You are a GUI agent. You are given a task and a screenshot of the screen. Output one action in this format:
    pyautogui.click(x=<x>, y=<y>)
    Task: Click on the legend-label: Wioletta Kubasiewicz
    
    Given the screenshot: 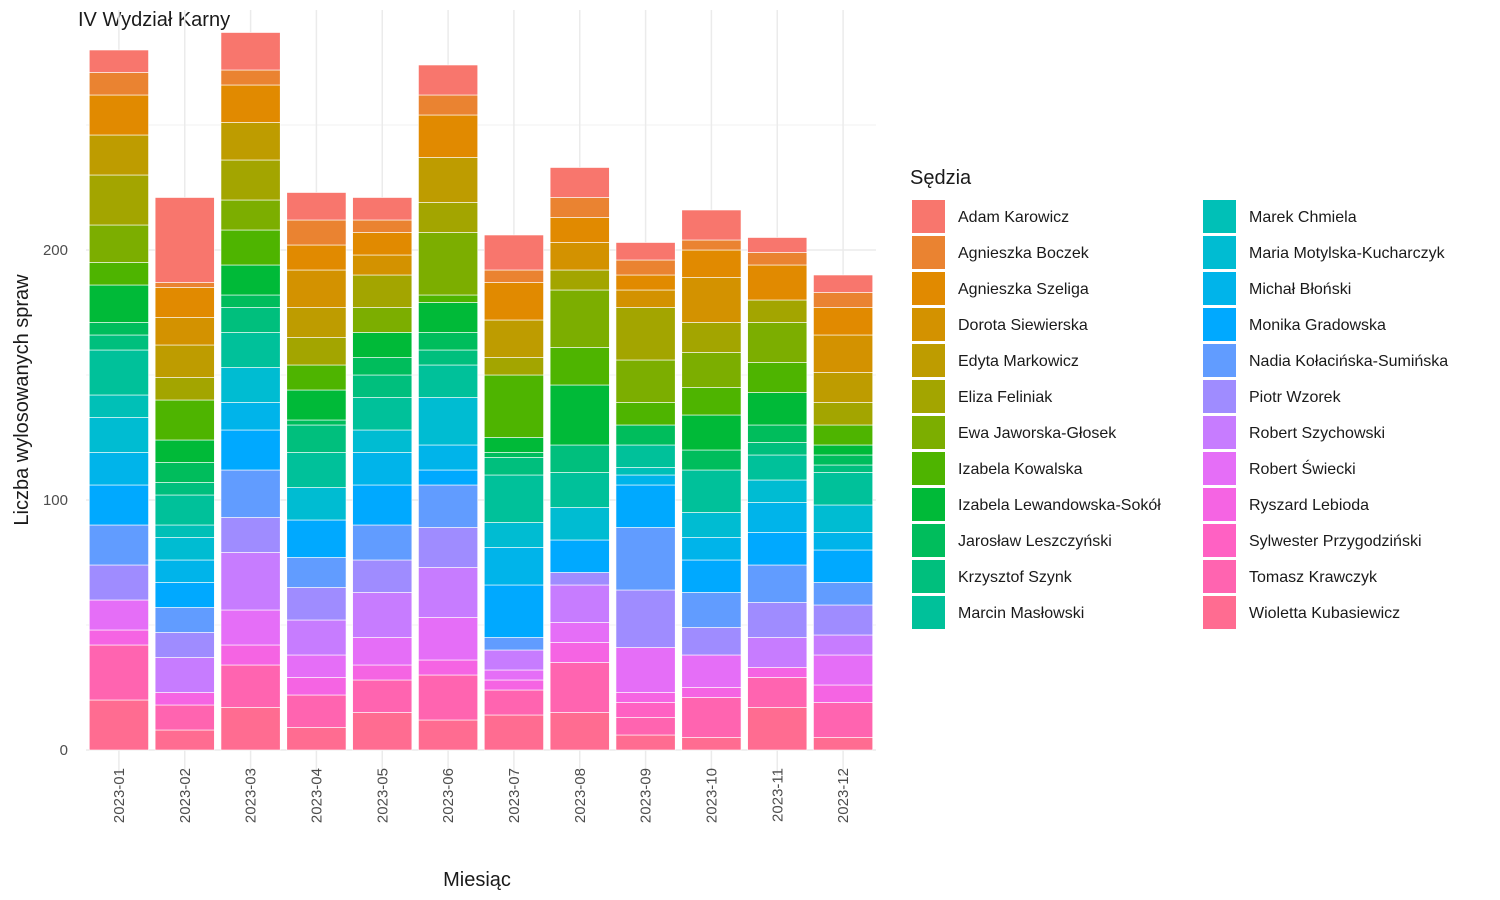 What is the action you would take?
    pyautogui.click(x=1324, y=613)
    